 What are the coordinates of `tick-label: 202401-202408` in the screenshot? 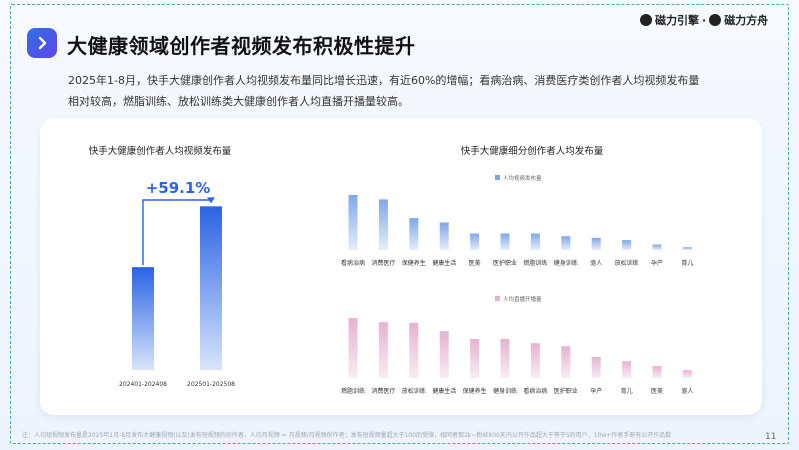 It's located at (143, 384).